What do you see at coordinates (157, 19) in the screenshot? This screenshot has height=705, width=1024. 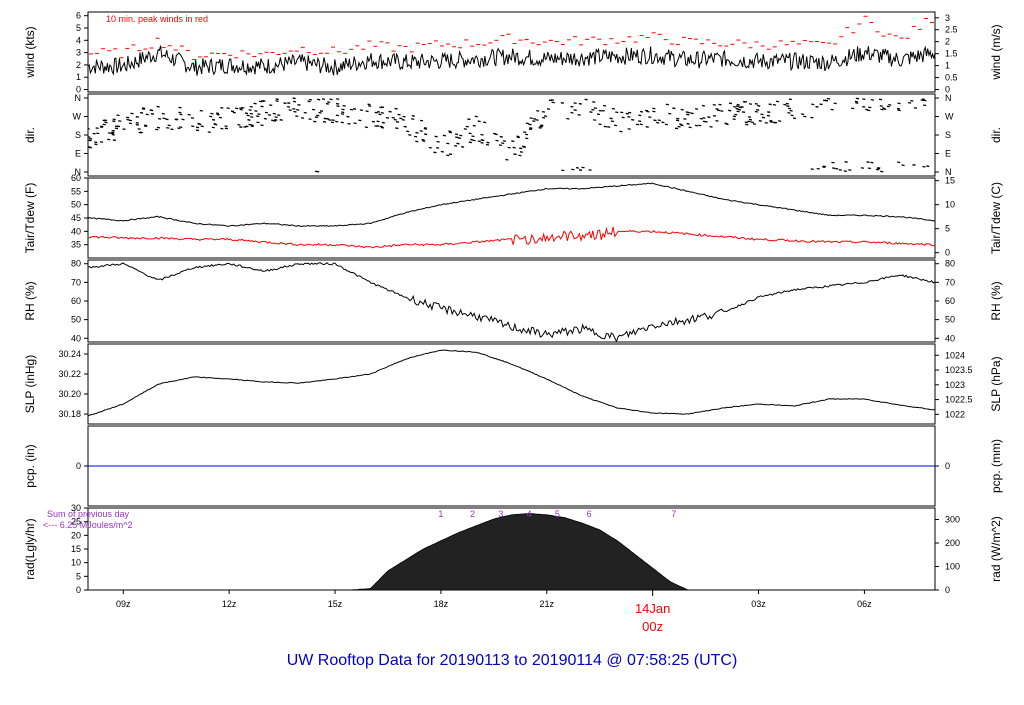 I see `wind-annotation: 10 min. peak winds in red` at bounding box center [157, 19].